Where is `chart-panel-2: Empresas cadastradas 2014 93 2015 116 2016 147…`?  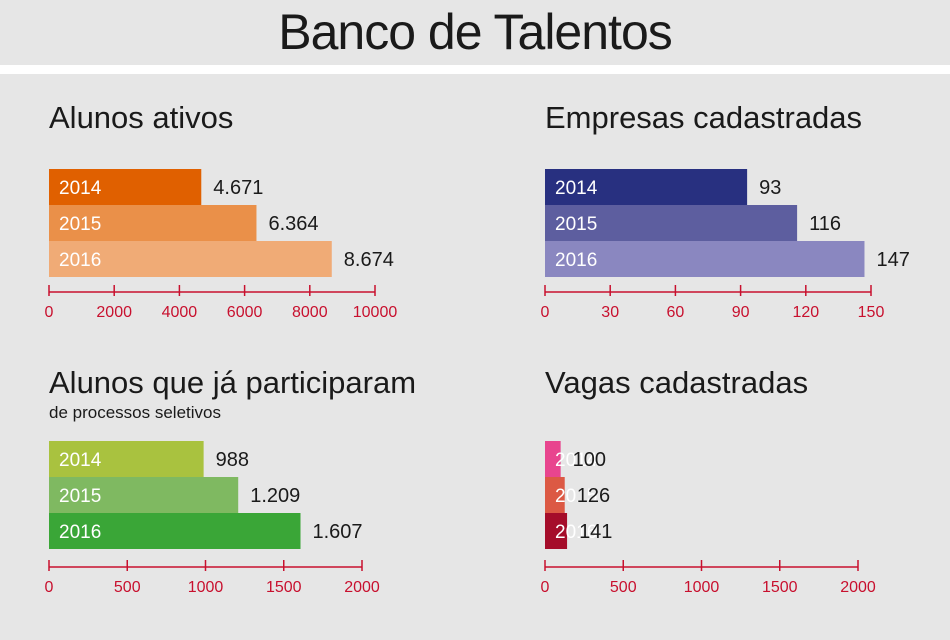 chart-panel-2: Empresas cadastradas 2014 93 2015 116 2016 147… is located at coordinates (725, 210).